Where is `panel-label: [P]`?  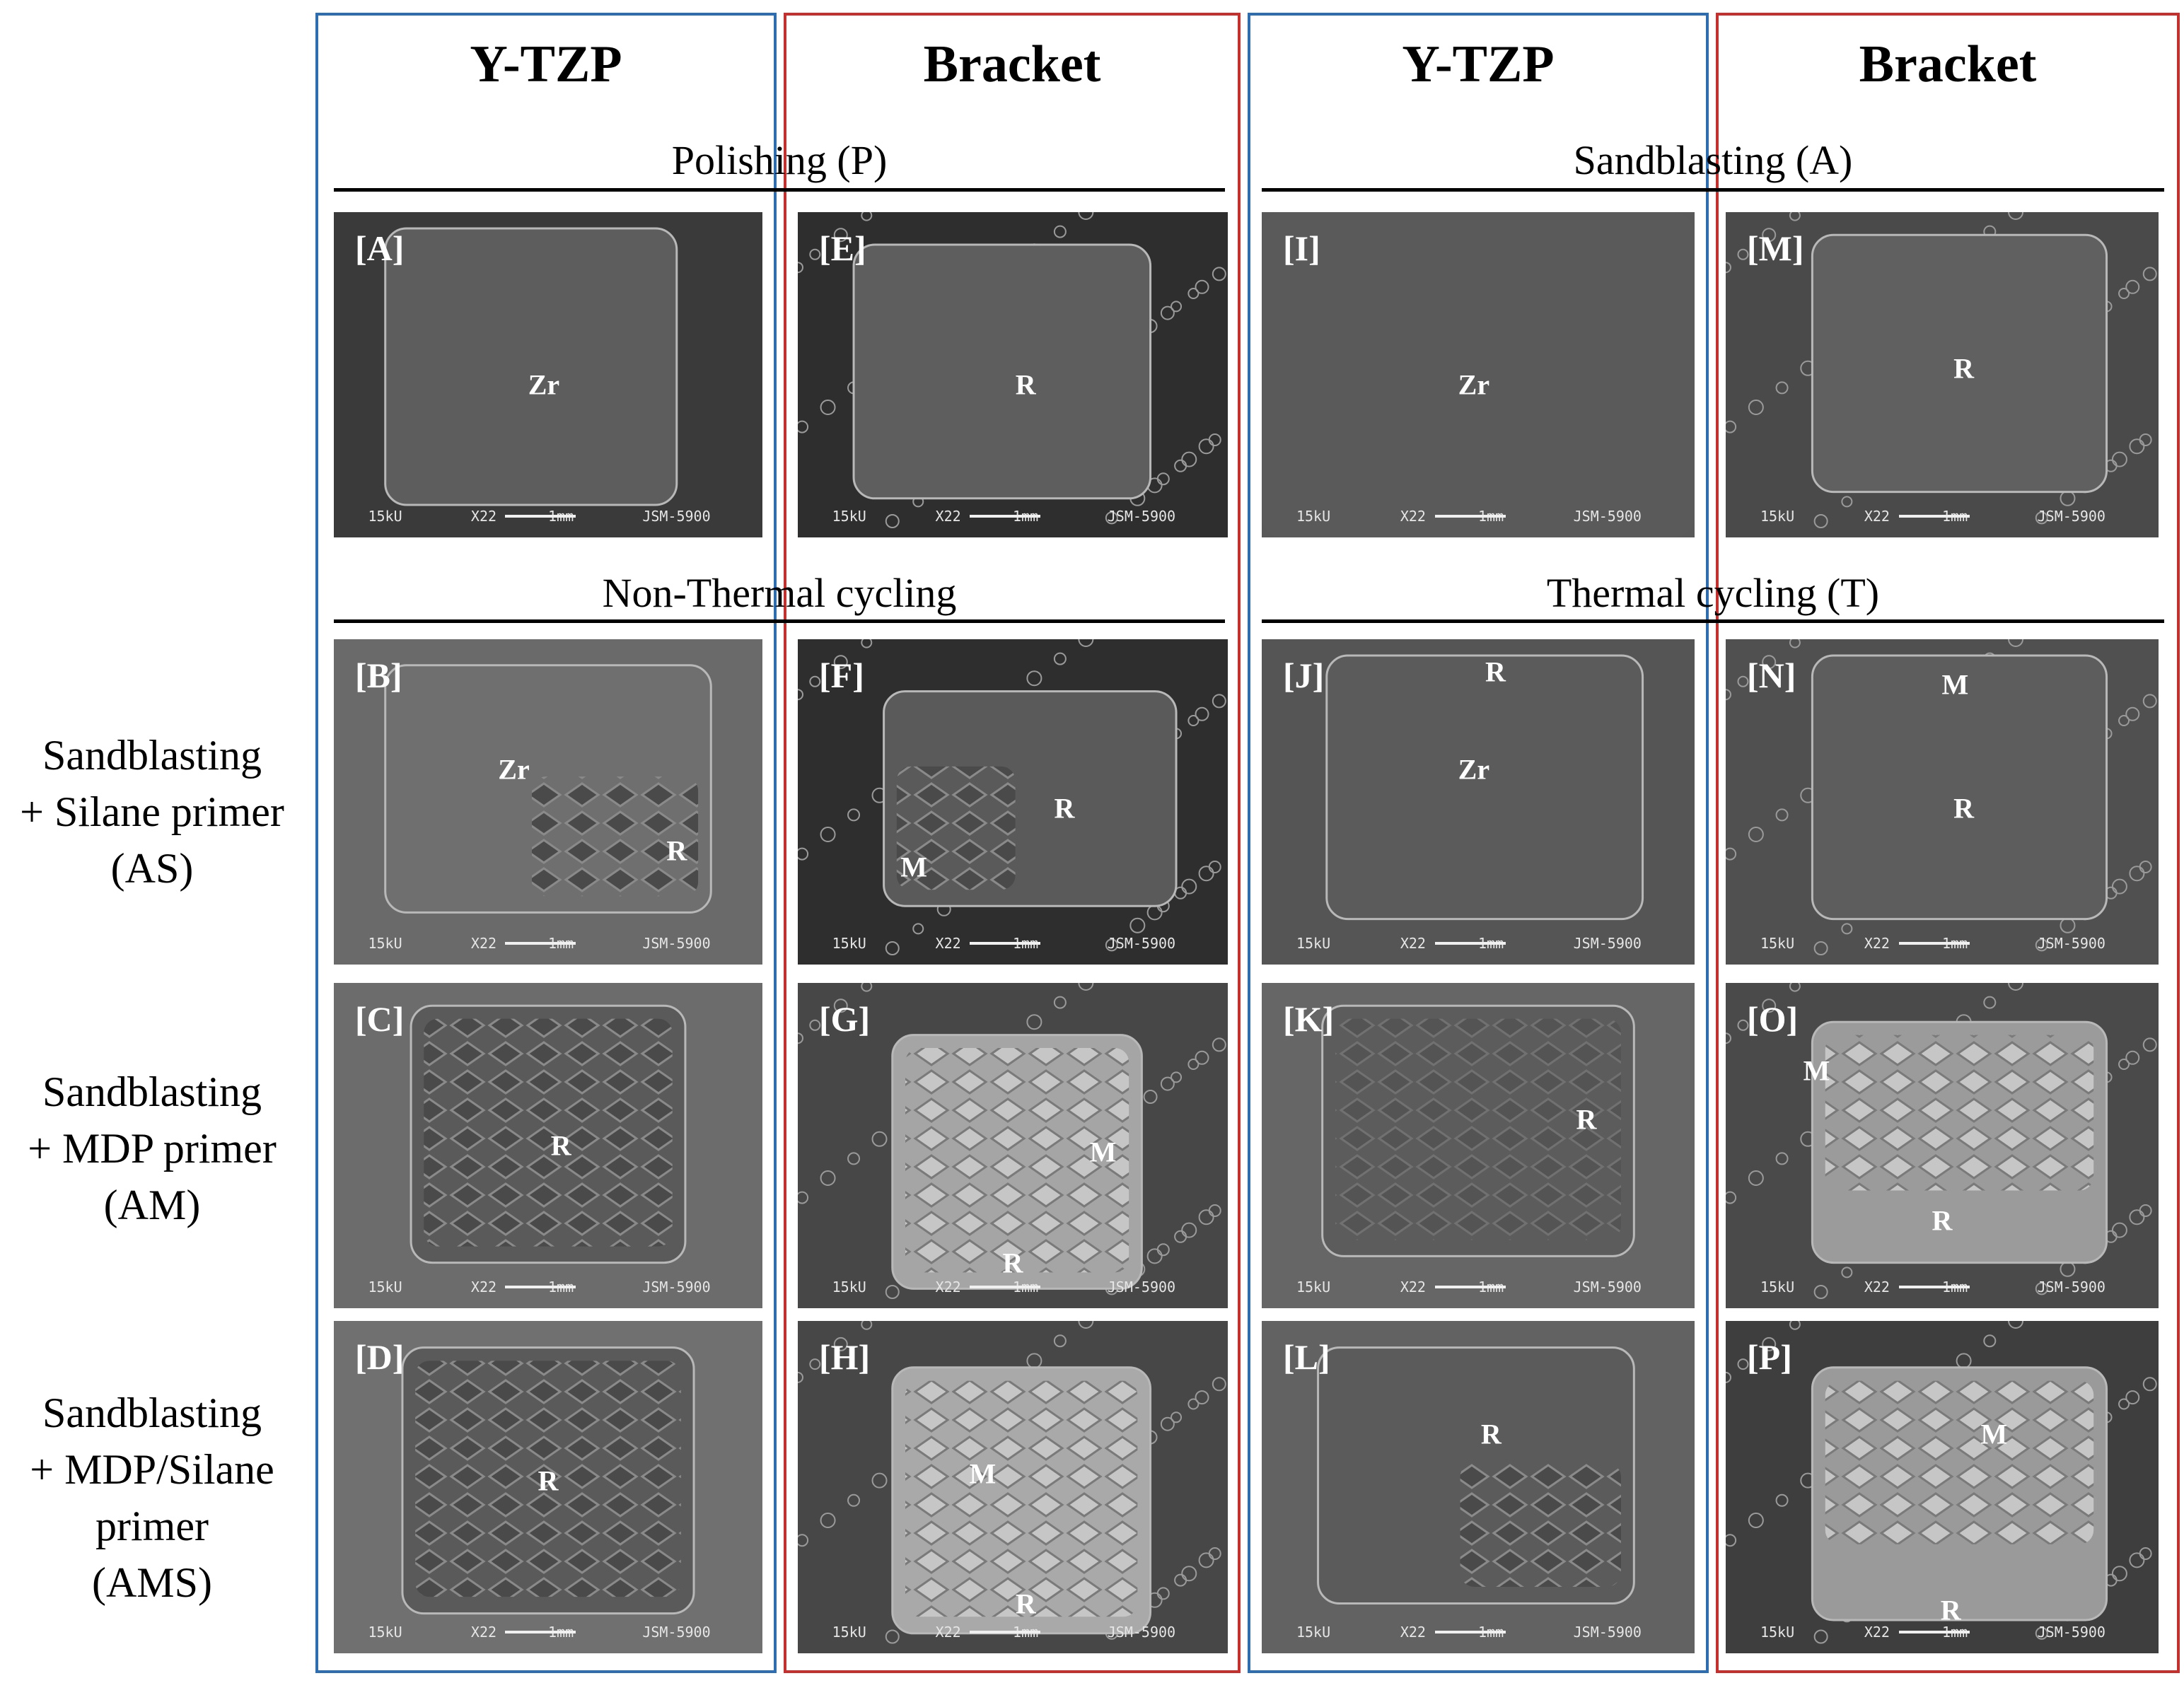
panel-label: [P] is located at coordinates (1769, 1357).